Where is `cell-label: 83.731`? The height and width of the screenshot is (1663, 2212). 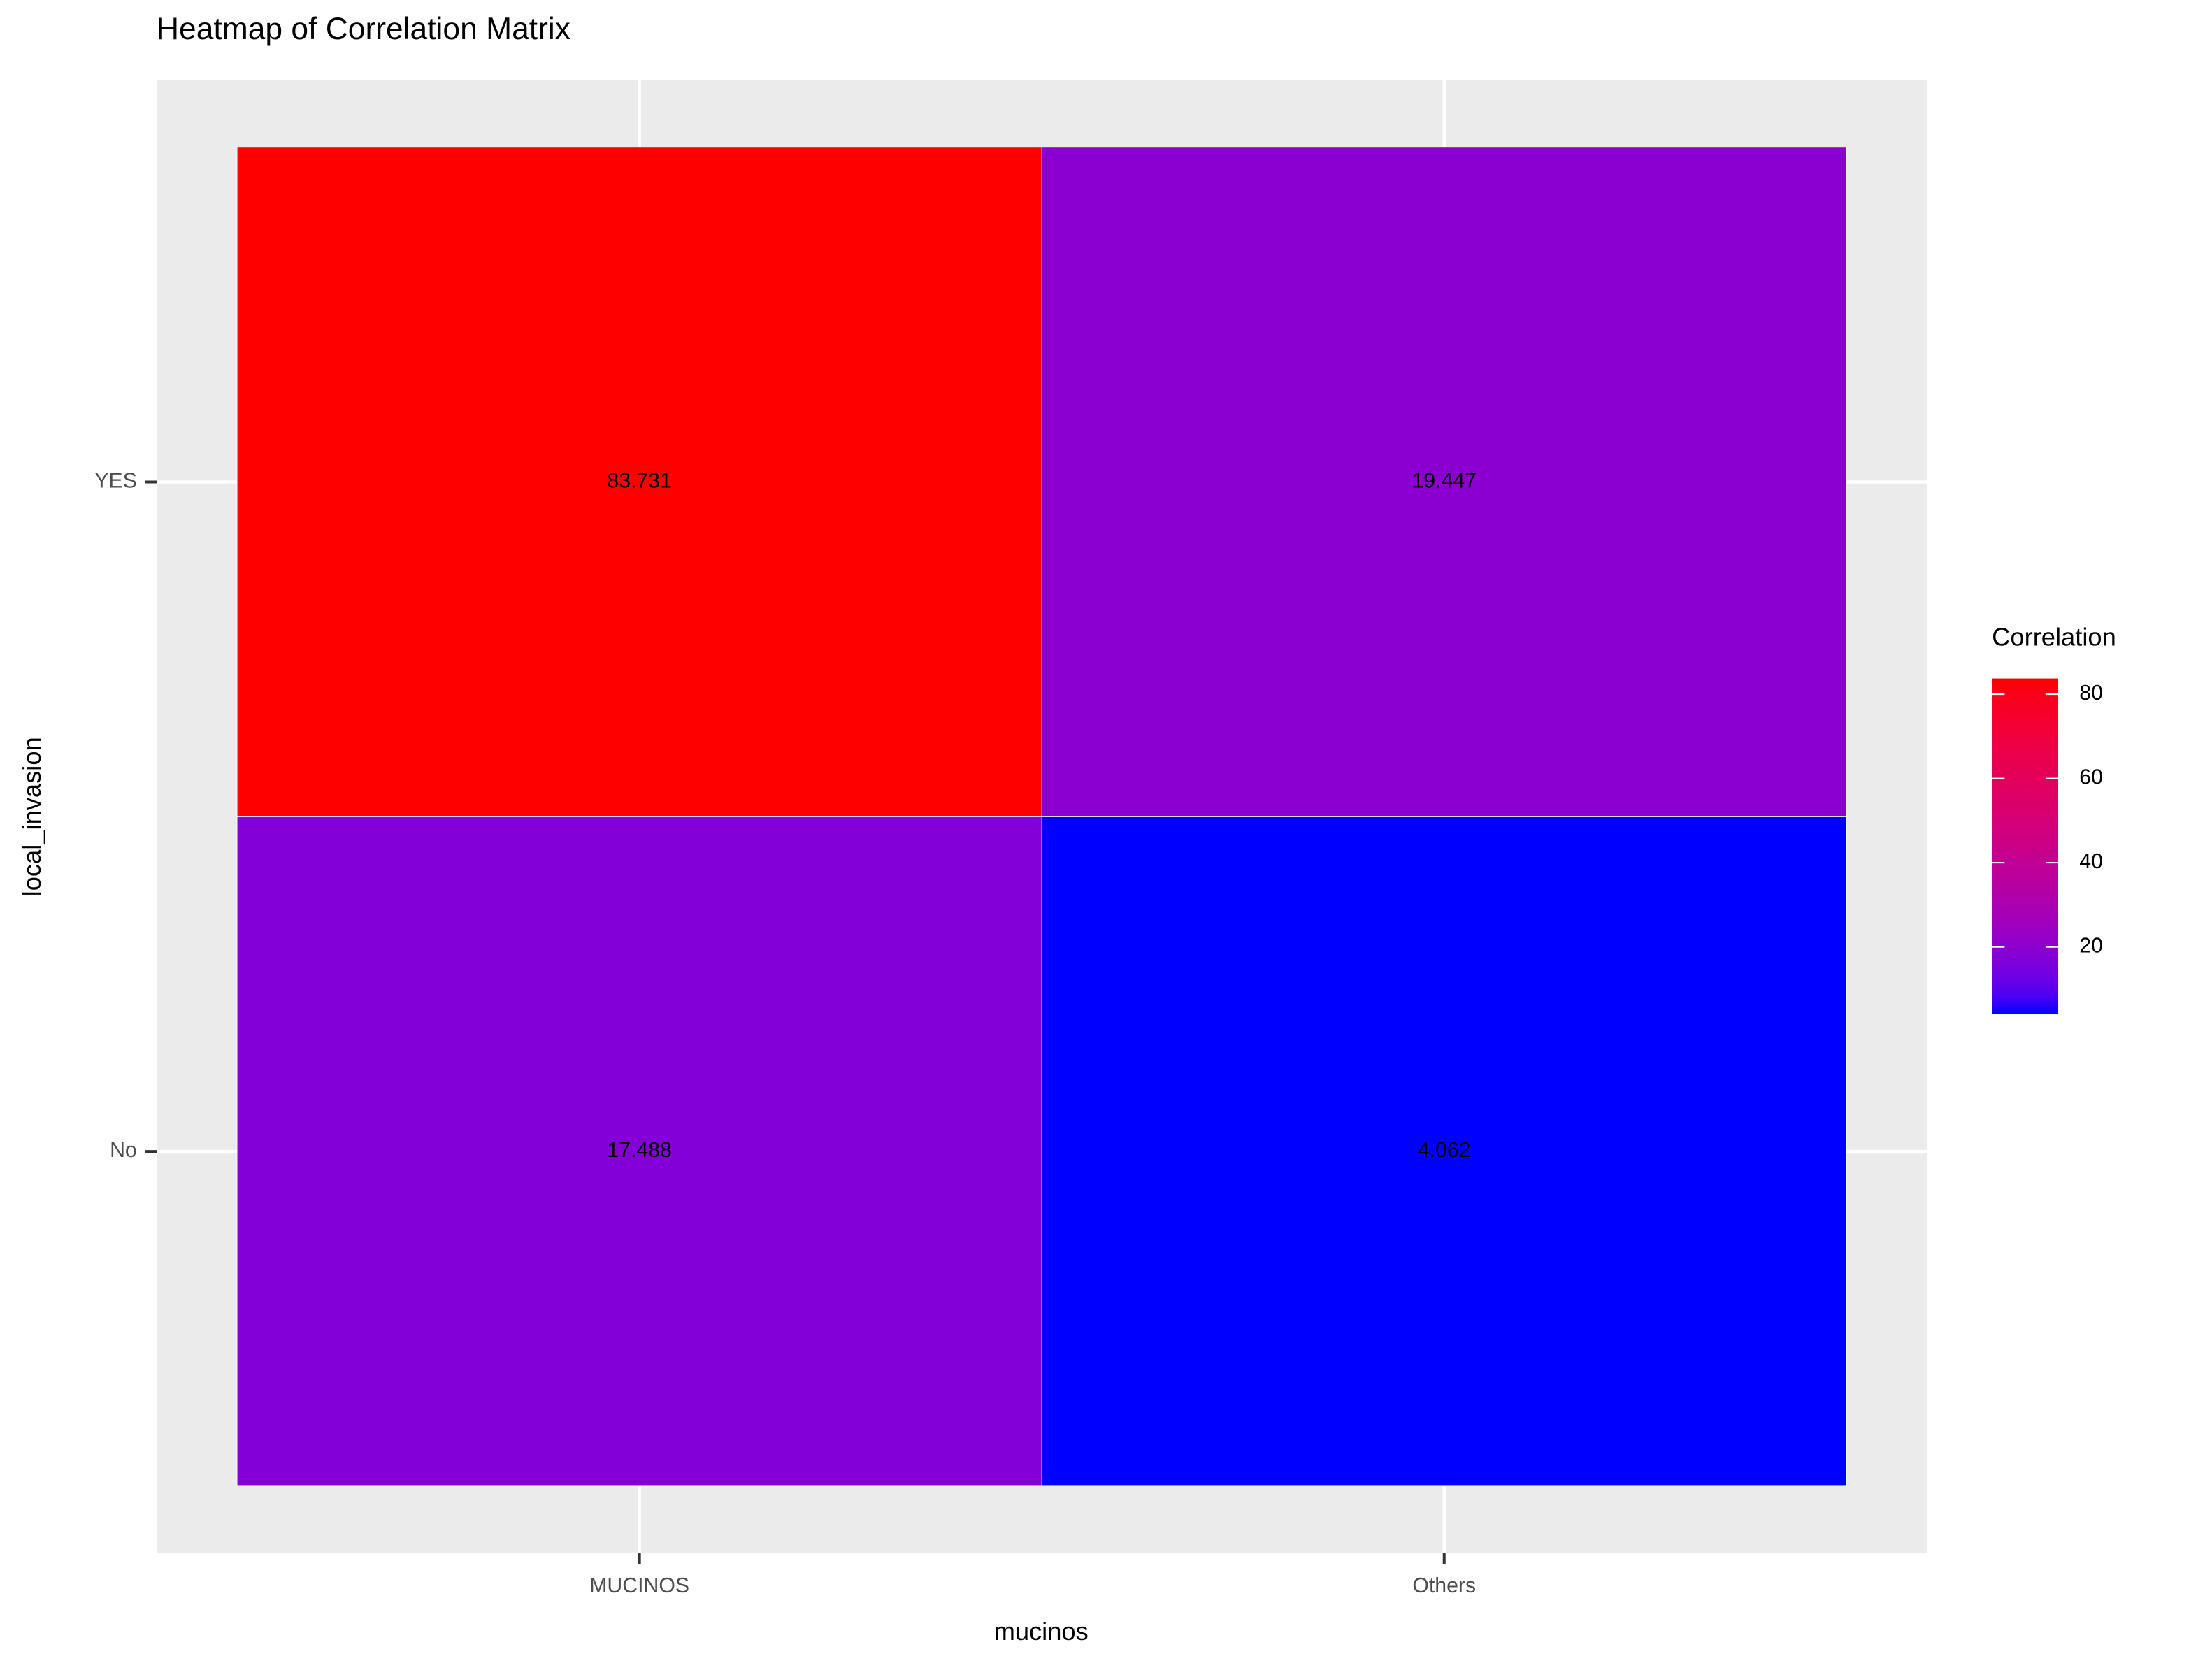 cell-label: 83.731 is located at coordinates (639, 481).